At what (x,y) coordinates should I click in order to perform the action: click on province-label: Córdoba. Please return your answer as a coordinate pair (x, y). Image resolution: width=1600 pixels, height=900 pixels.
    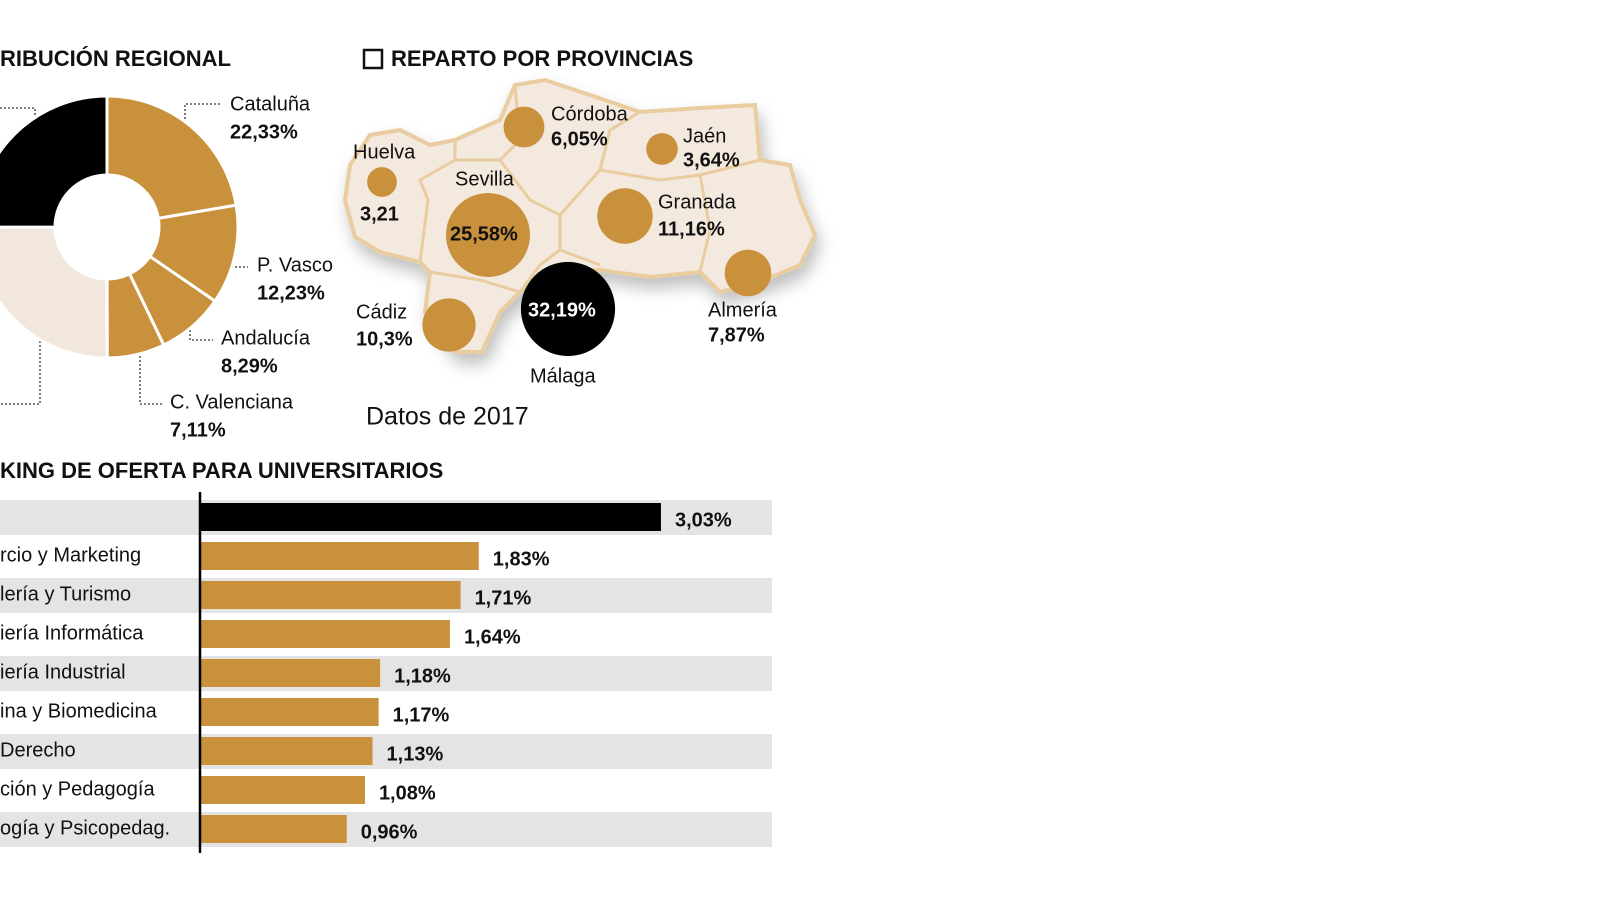
    Looking at the image, I should click on (590, 114).